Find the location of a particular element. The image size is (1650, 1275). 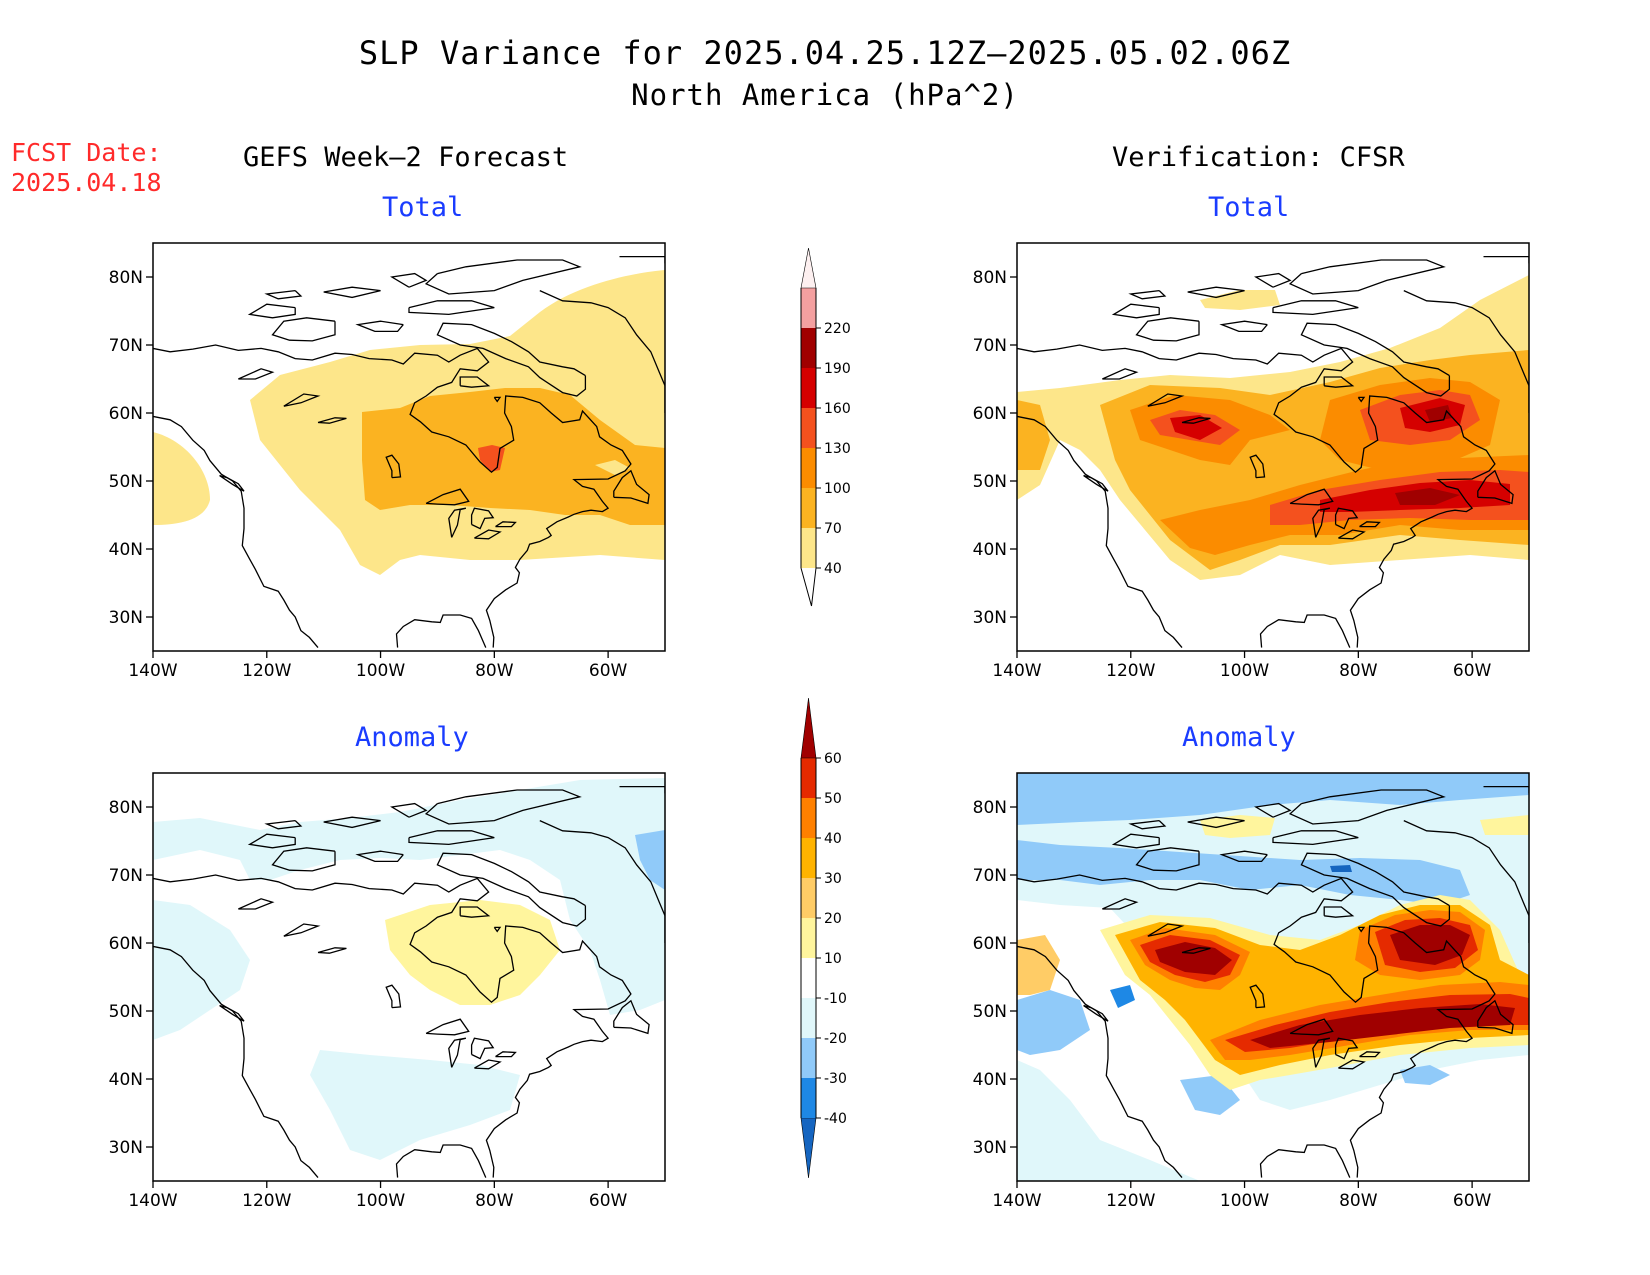

lon-tick-label: 100W is located at coordinates (380, 1201).